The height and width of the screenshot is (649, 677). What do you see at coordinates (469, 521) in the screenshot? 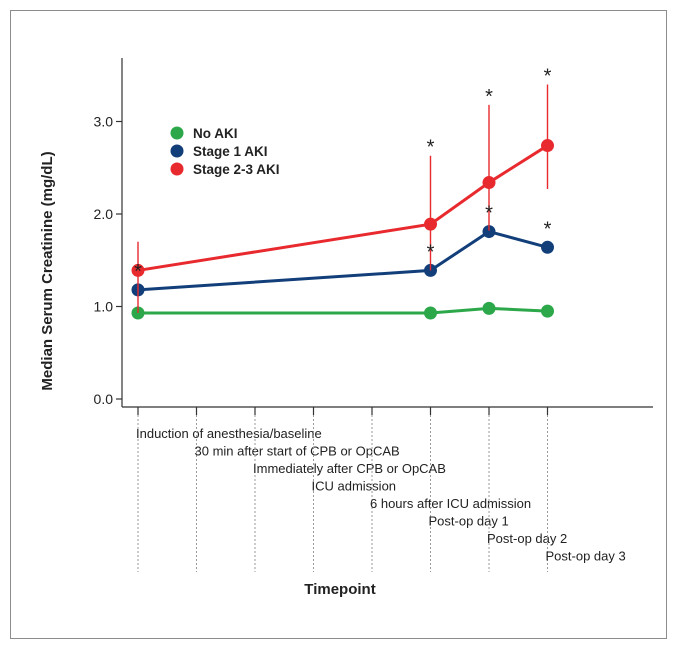
I see `x-tick-label: Post-op day 1` at bounding box center [469, 521].